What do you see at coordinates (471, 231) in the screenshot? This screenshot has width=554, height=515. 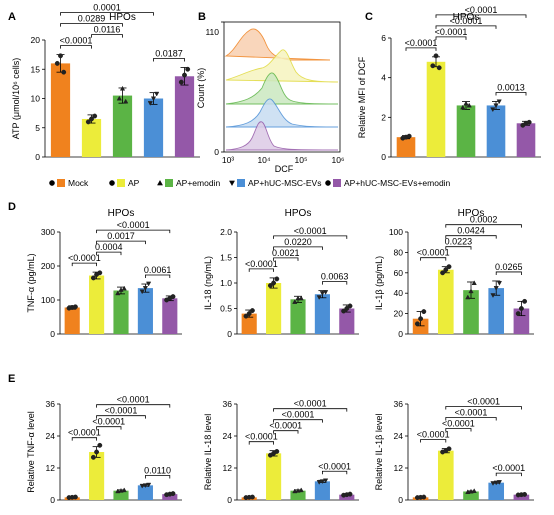 I see `p-value-label: 0.0424` at bounding box center [471, 231].